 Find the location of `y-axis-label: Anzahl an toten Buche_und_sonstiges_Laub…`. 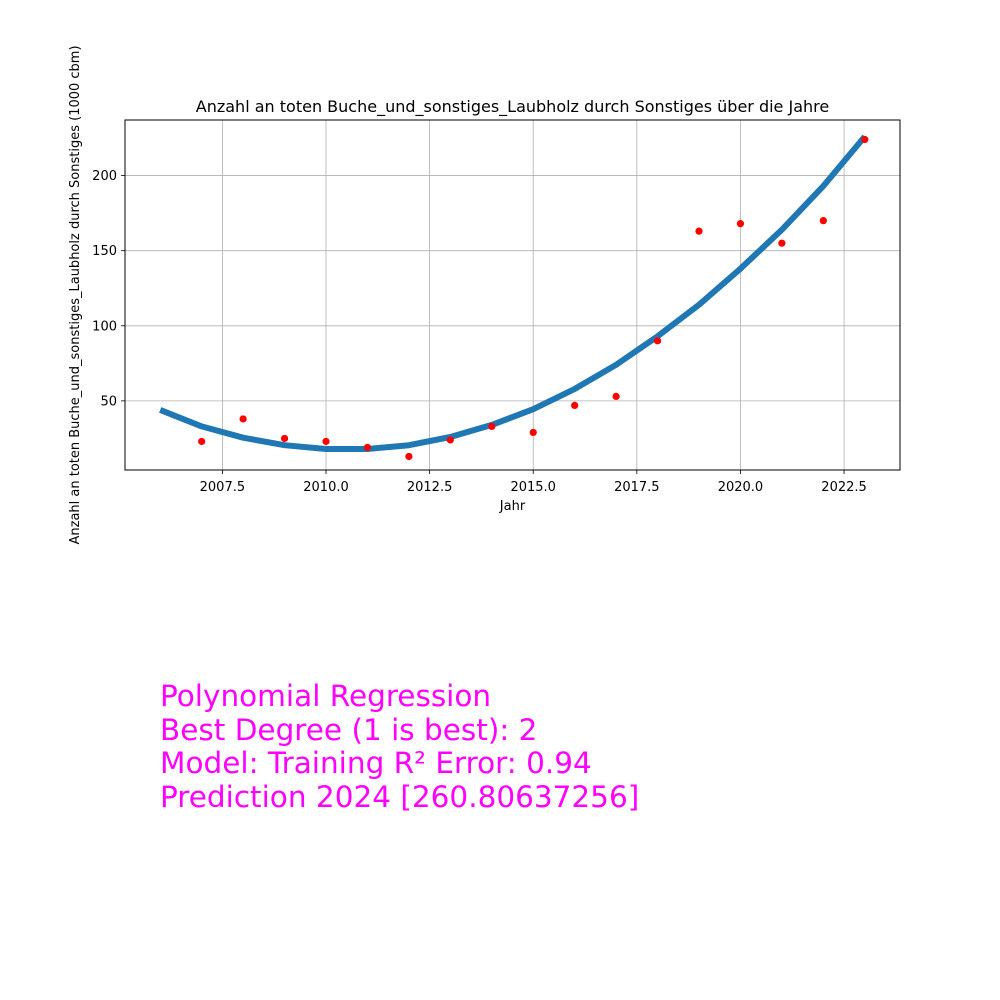

y-axis-label: Anzahl an toten Buche_und_sonstiges_Laub… is located at coordinates (75, 294).